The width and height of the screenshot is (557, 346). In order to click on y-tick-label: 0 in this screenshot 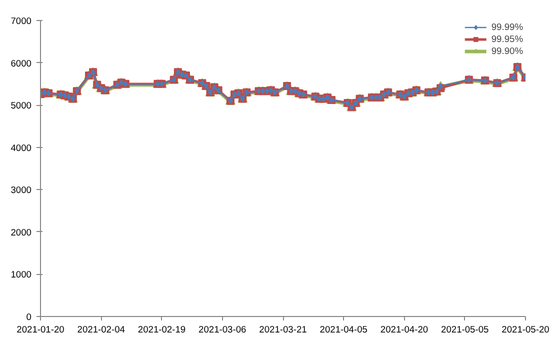, I will do `click(29, 317)`.